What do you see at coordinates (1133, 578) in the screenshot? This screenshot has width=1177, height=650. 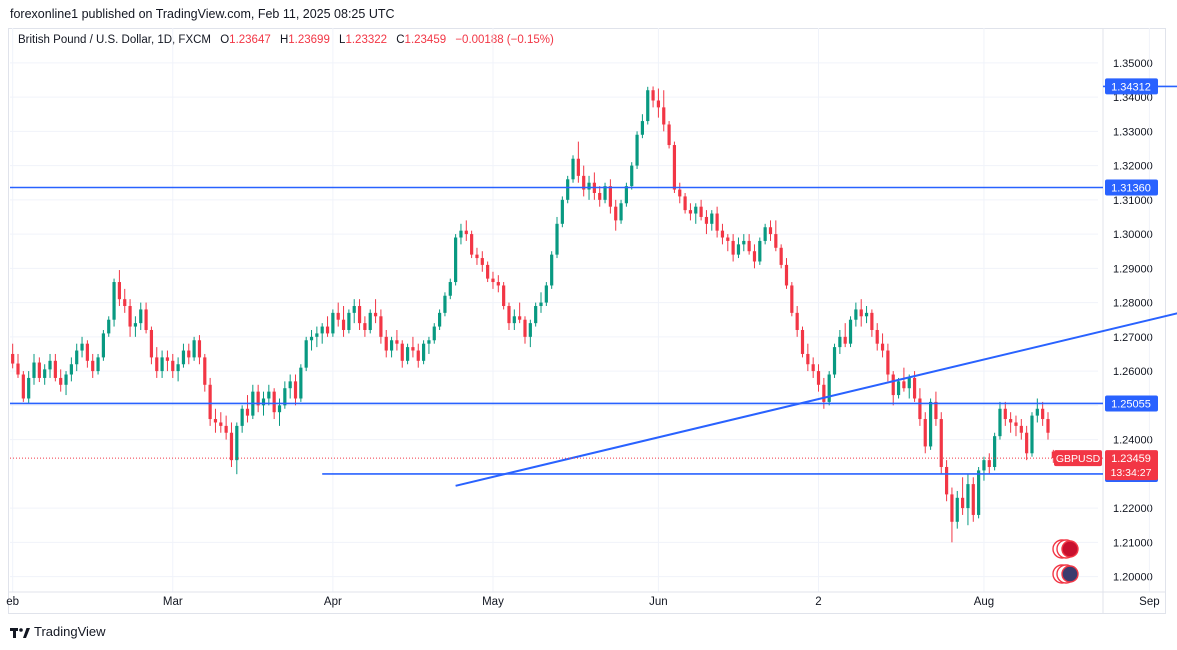 I see `y-tick-label: 1.20000` at bounding box center [1133, 578].